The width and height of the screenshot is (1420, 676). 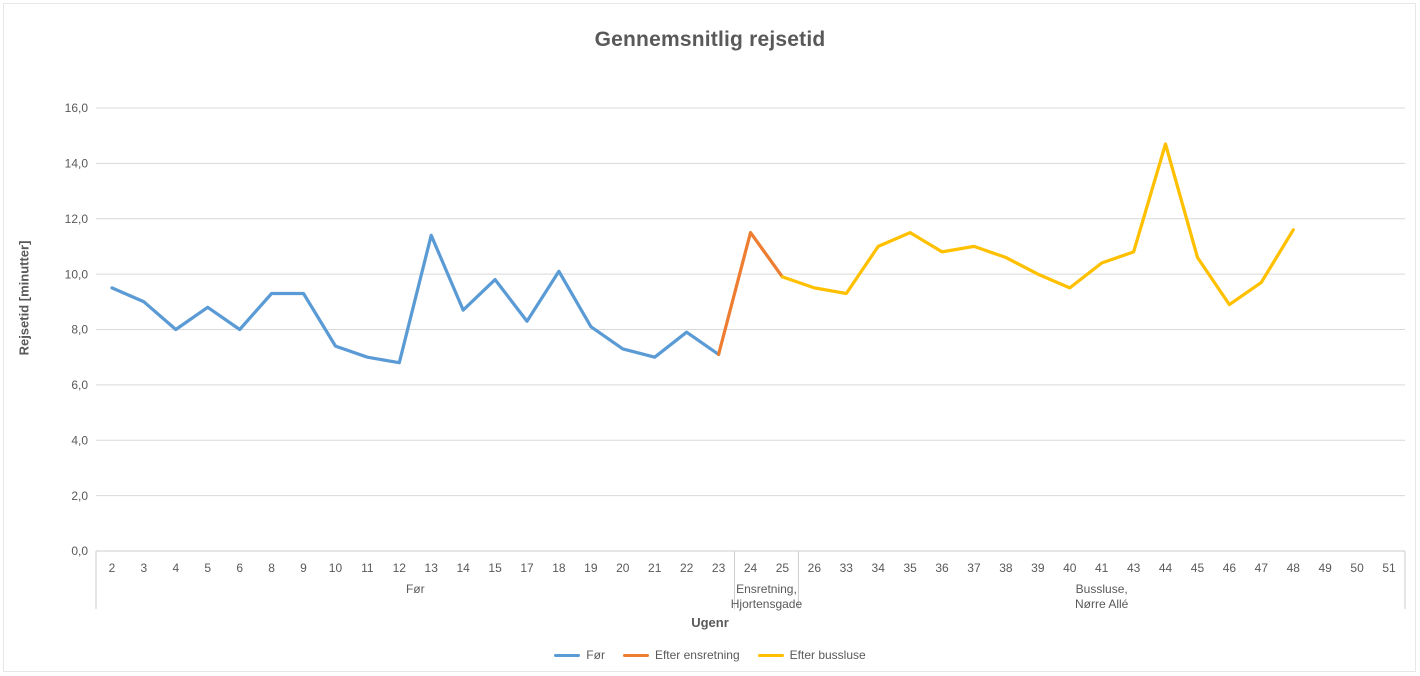 I want to click on y-tick-label-10-0: 10,0, so click(x=77, y=274).